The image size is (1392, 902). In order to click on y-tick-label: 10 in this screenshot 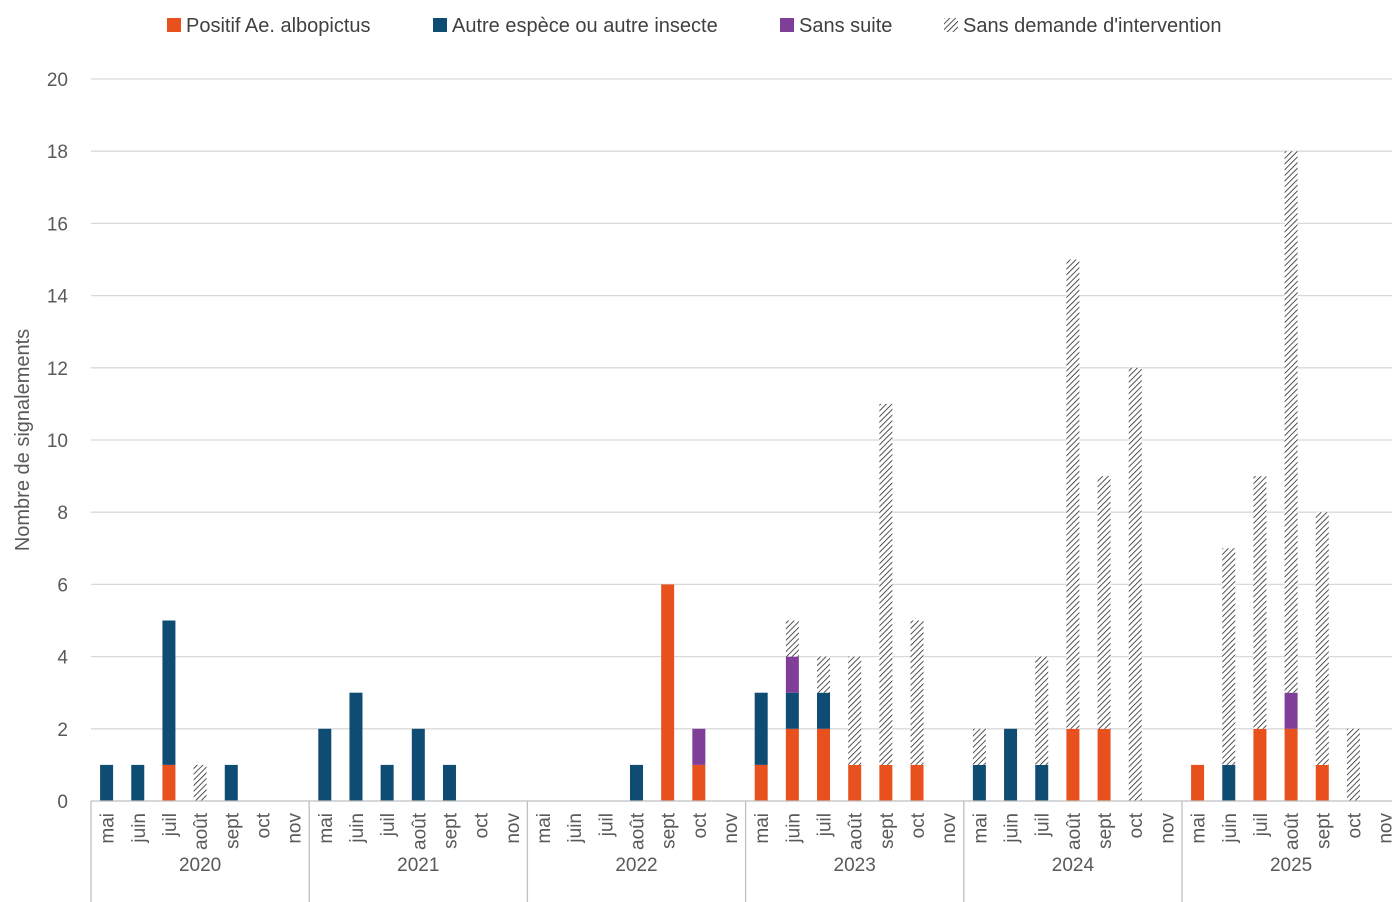, I will do `click(57, 441)`.